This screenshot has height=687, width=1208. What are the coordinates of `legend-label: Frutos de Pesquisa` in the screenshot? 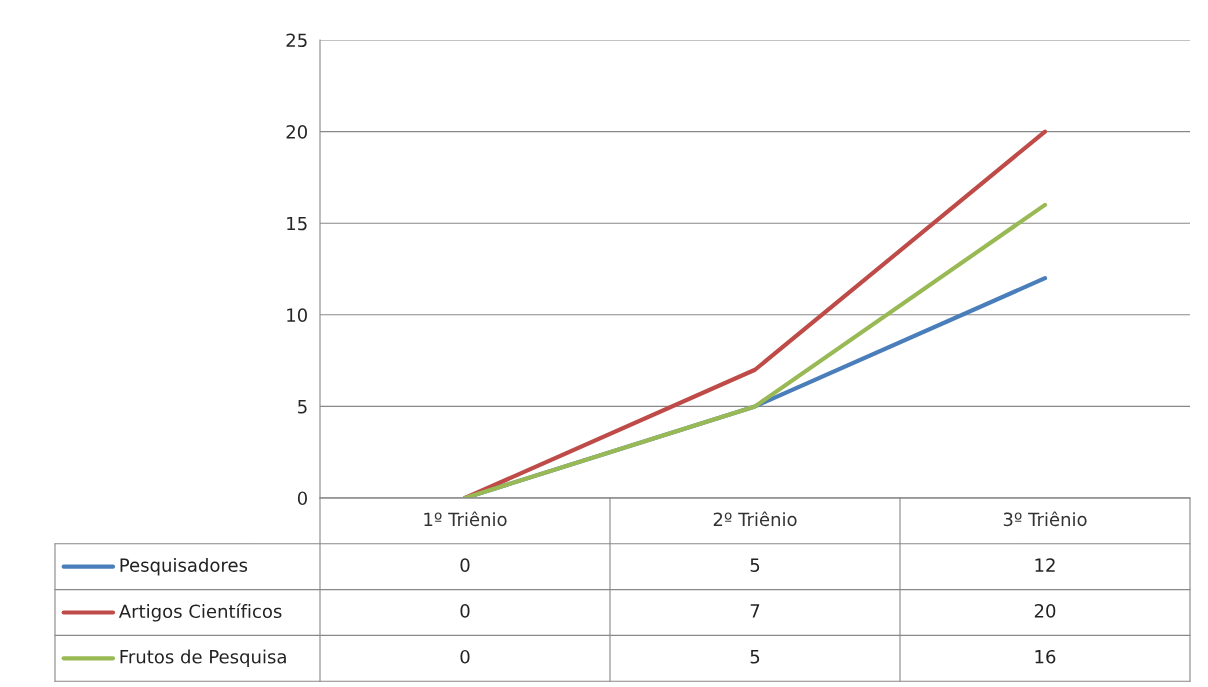 It's located at (203, 658).